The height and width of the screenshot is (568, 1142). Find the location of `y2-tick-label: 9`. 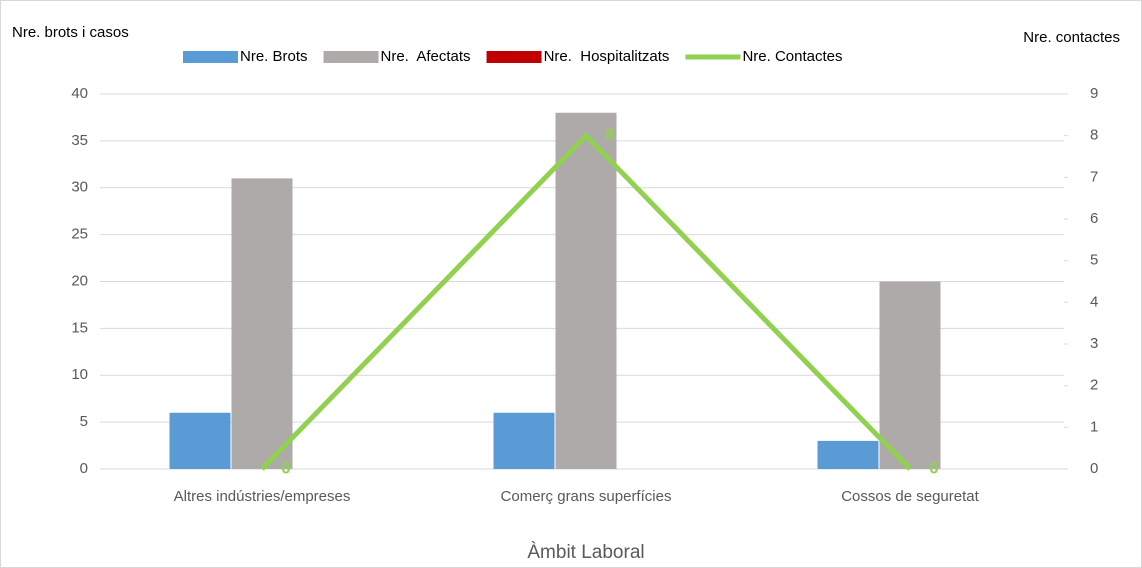

y2-tick-label: 9 is located at coordinates (1094, 93).